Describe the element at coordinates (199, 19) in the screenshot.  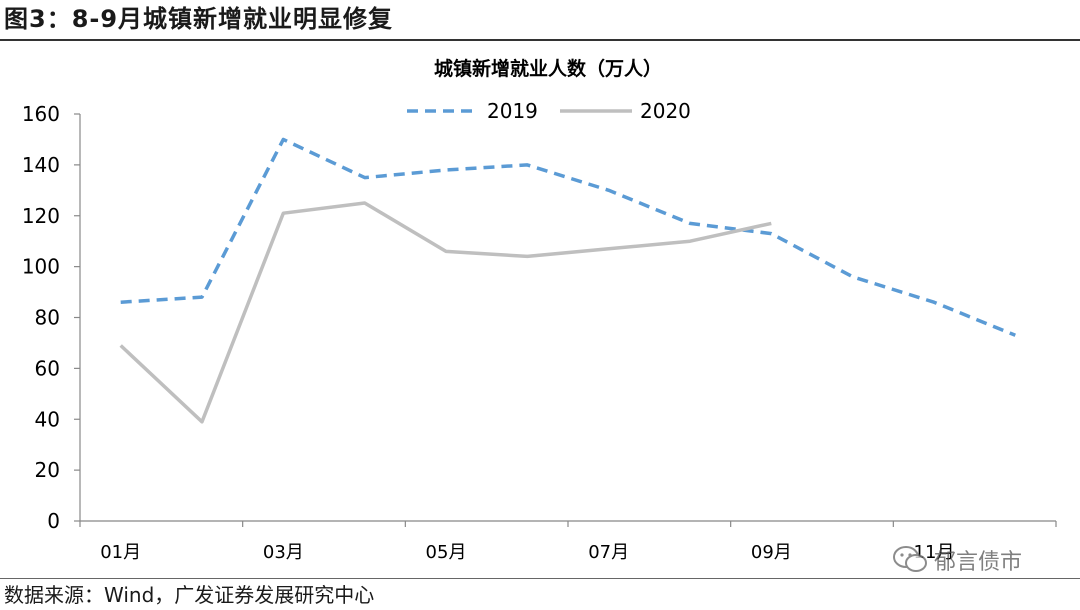
I see `figure-title: 图3：8-9月城镇新增就业明显修复` at that location.